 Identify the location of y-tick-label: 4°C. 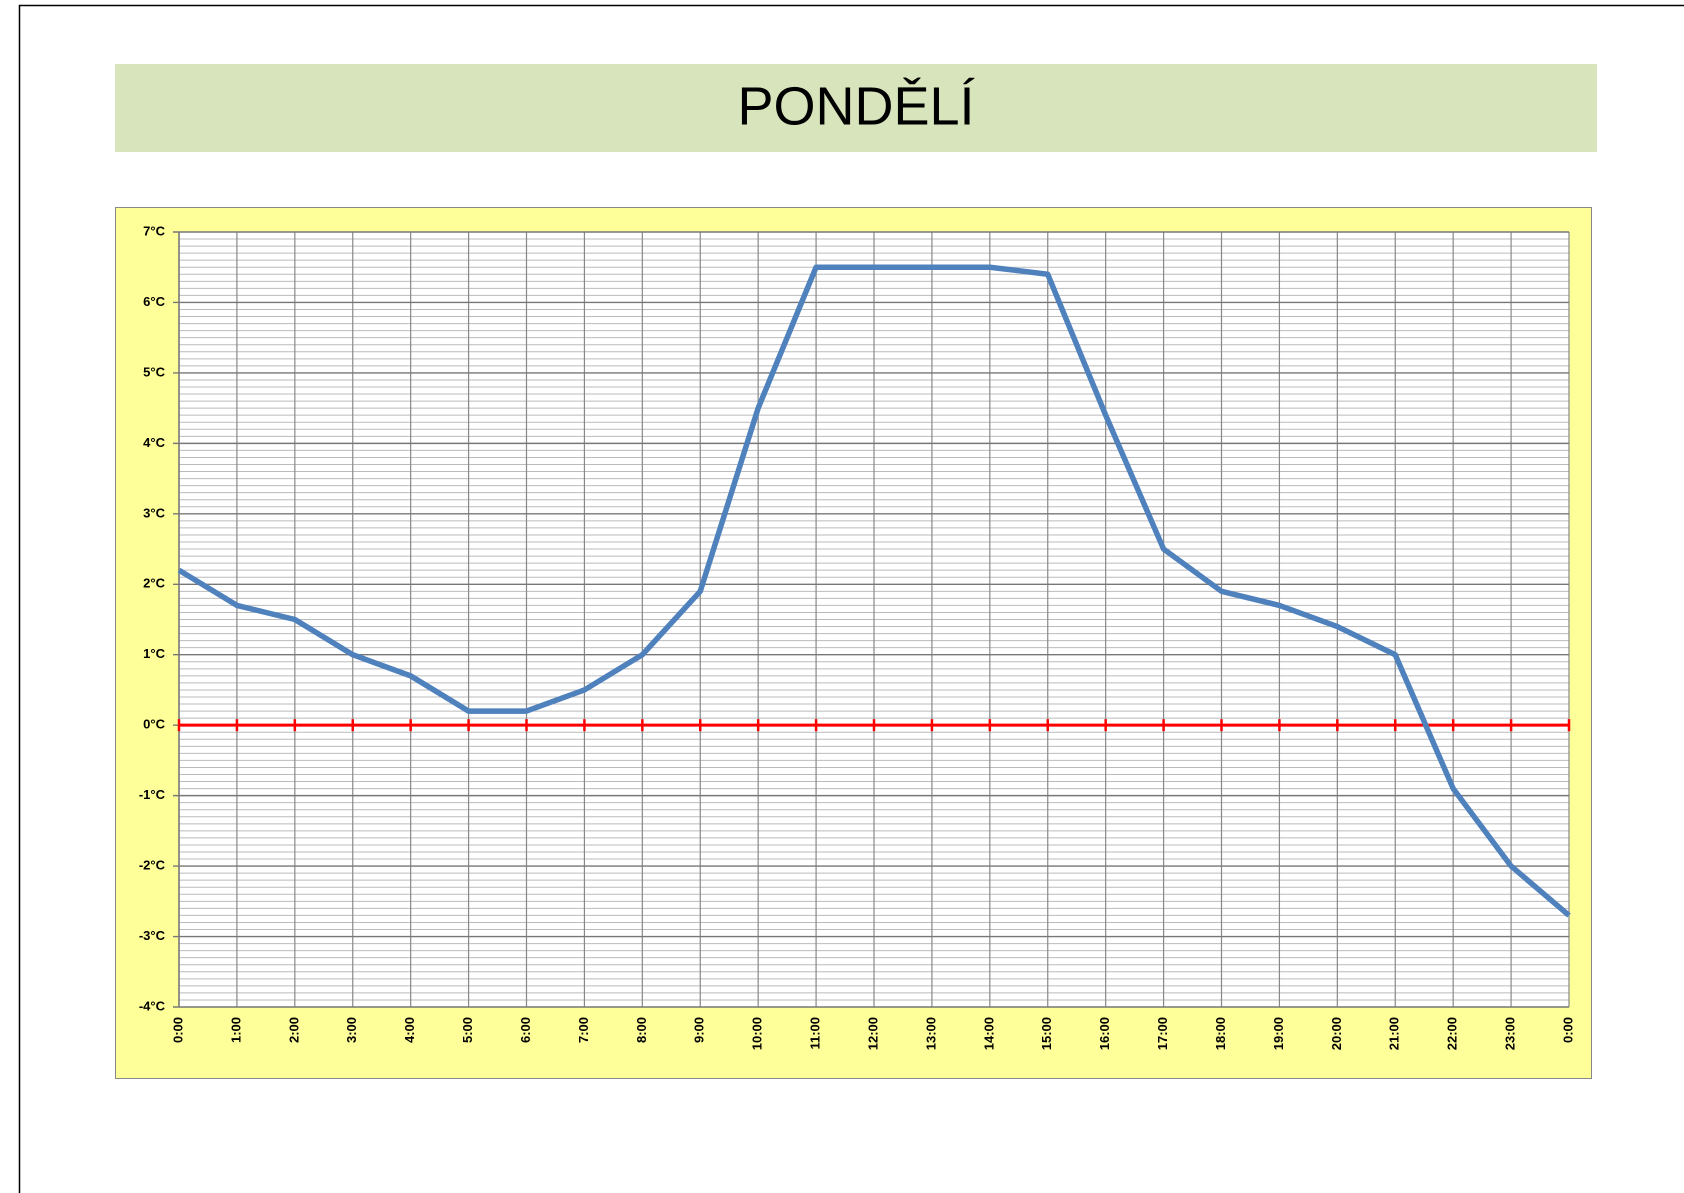
(154, 442).